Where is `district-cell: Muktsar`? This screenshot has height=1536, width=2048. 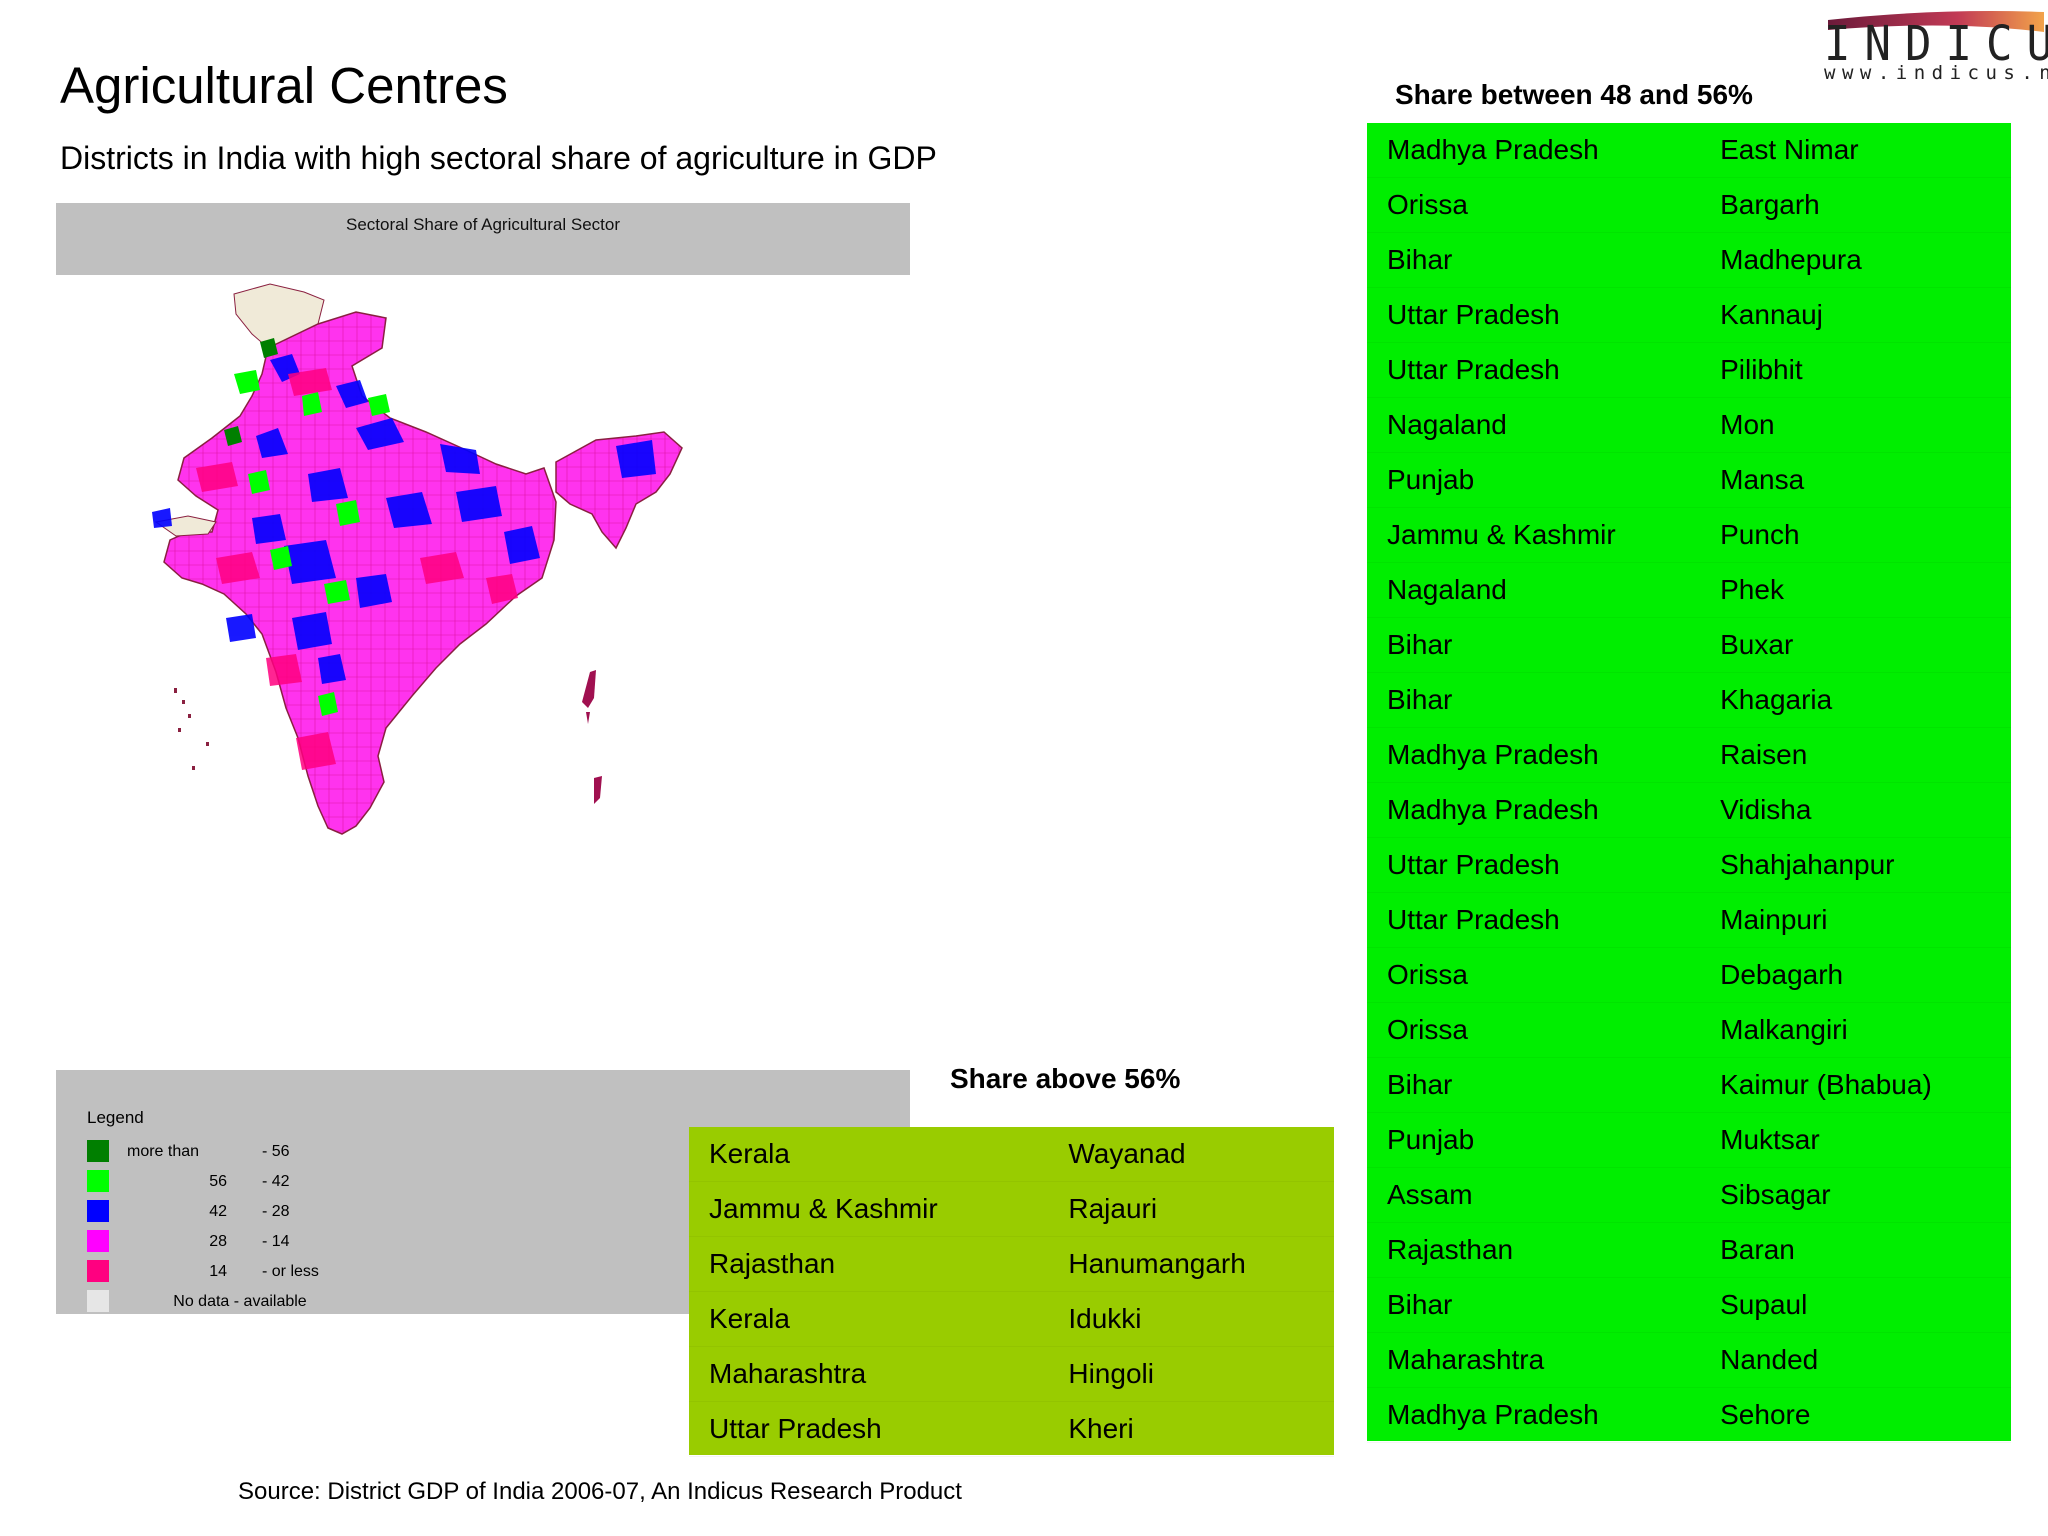 district-cell: Muktsar is located at coordinates (1856, 1140).